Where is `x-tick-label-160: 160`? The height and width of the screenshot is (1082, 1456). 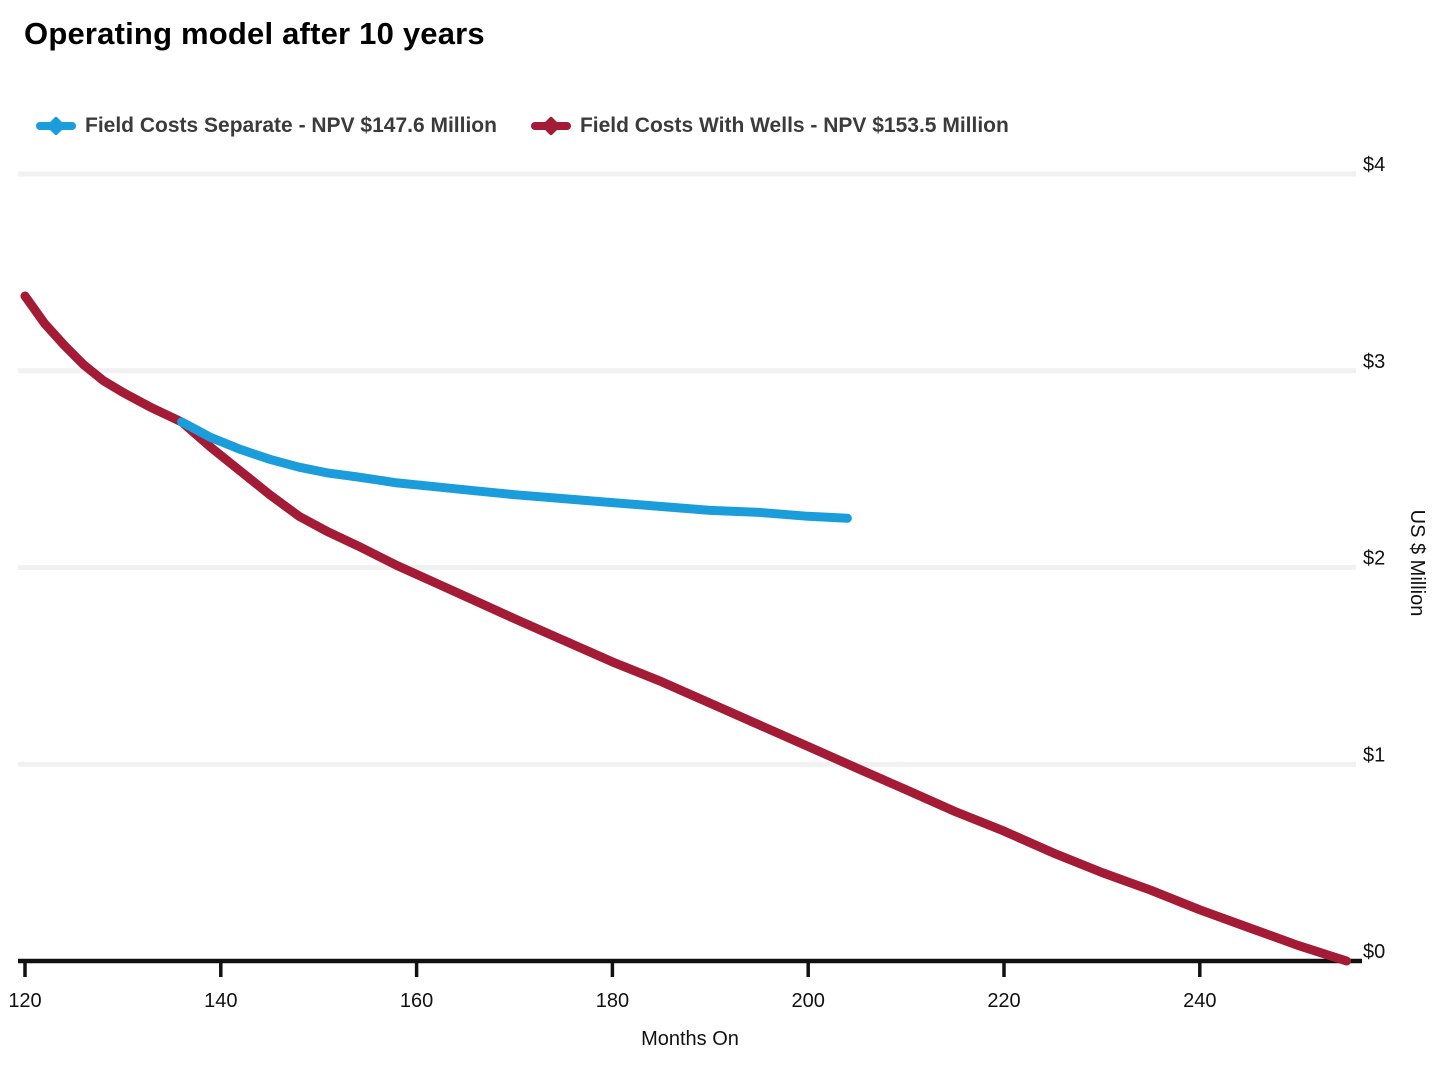
x-tick-label-160: 160 is located at coordinates (416, 1001).